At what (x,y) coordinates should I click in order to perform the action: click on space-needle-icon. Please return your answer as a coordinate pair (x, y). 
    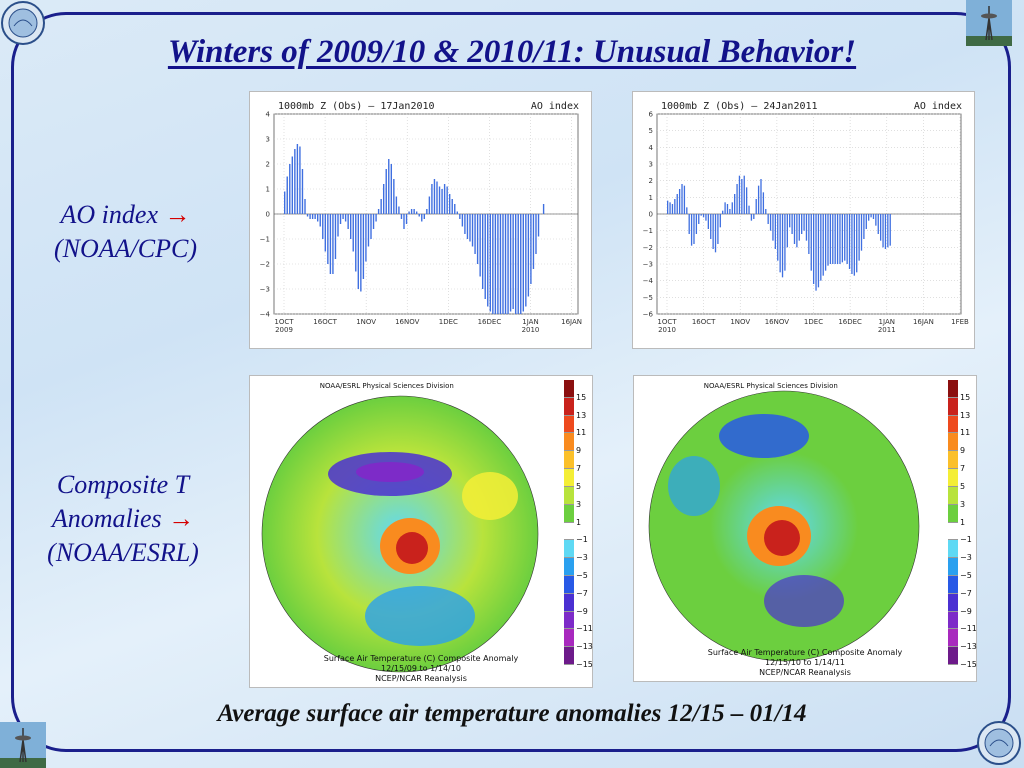
    Looking at the image, I should click on (989, 23).